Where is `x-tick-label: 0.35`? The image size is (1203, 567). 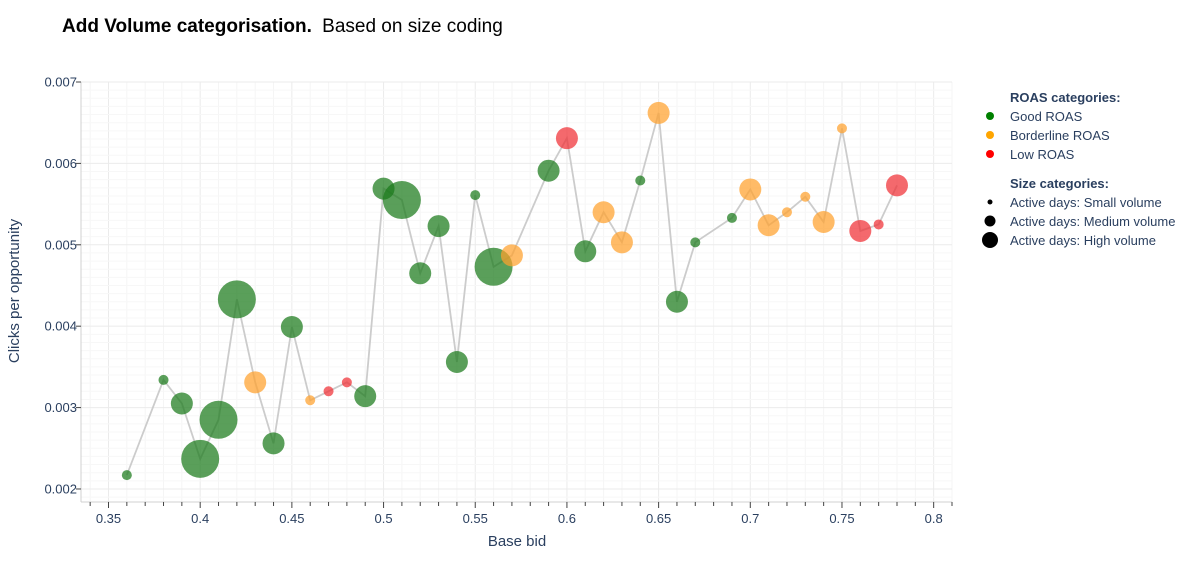
x-tick-label: 0.35 is located at coordinates (108, 518).